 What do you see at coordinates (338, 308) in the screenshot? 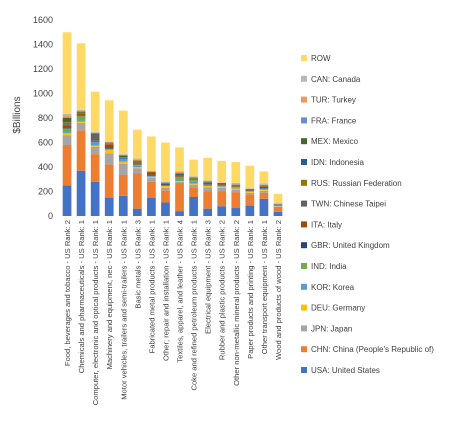
I see `legend-label: DEU: Germany` at bounding box center [338, 308].